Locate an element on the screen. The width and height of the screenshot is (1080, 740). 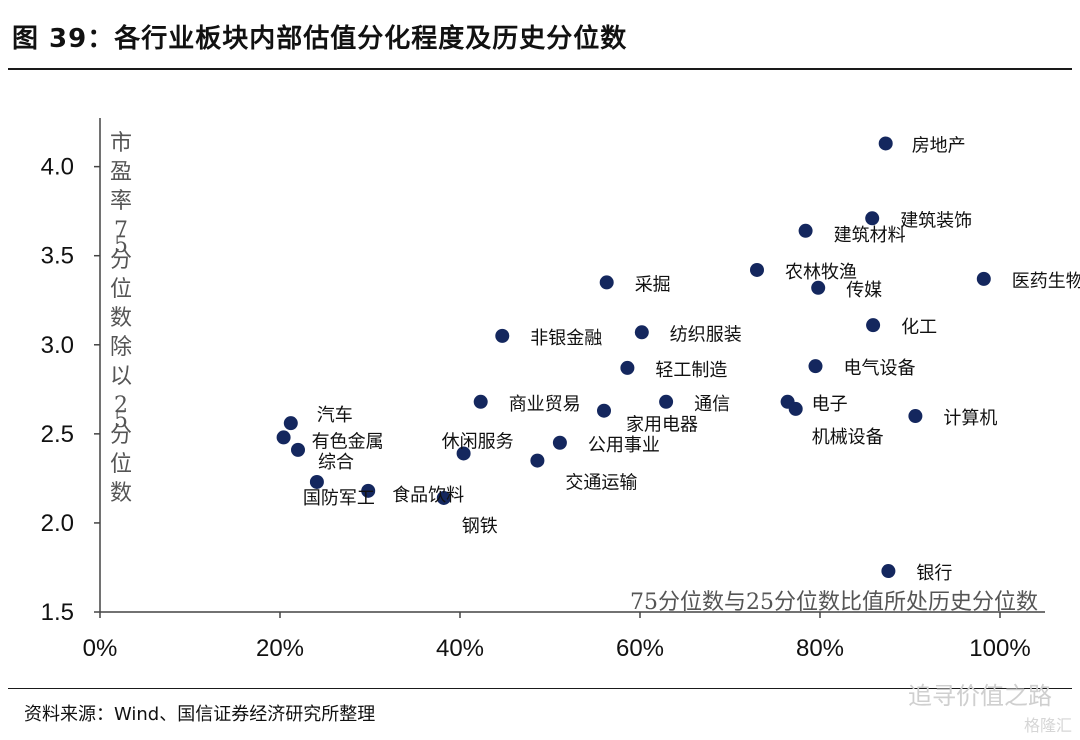
page-title: 图 39：各行业板块内部估值分化程度及历史分位数 is located at coordinates (320, 39).